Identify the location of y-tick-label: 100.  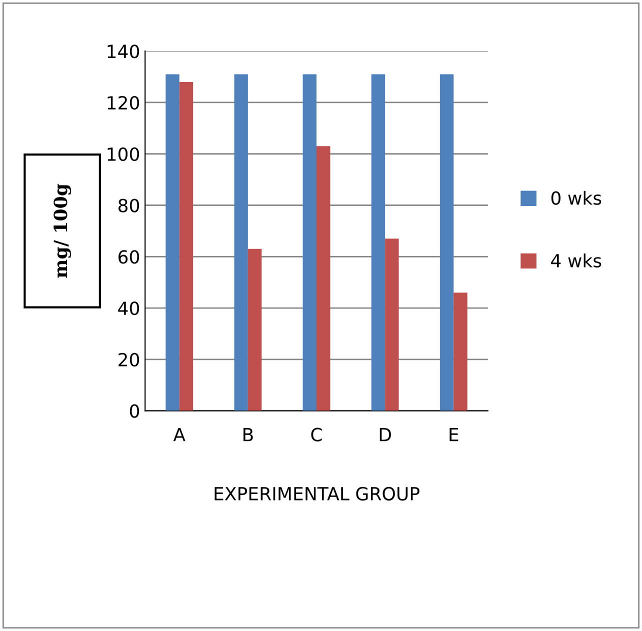
(124, 154).